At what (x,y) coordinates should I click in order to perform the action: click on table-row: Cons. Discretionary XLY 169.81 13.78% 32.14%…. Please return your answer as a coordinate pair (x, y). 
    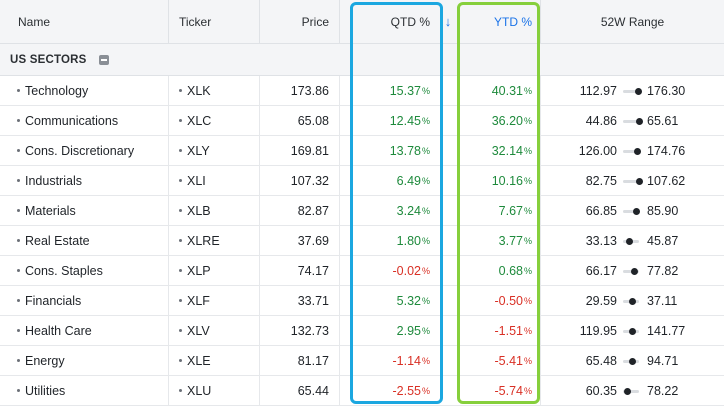
    Looking at the image, I should click on (362, 151).